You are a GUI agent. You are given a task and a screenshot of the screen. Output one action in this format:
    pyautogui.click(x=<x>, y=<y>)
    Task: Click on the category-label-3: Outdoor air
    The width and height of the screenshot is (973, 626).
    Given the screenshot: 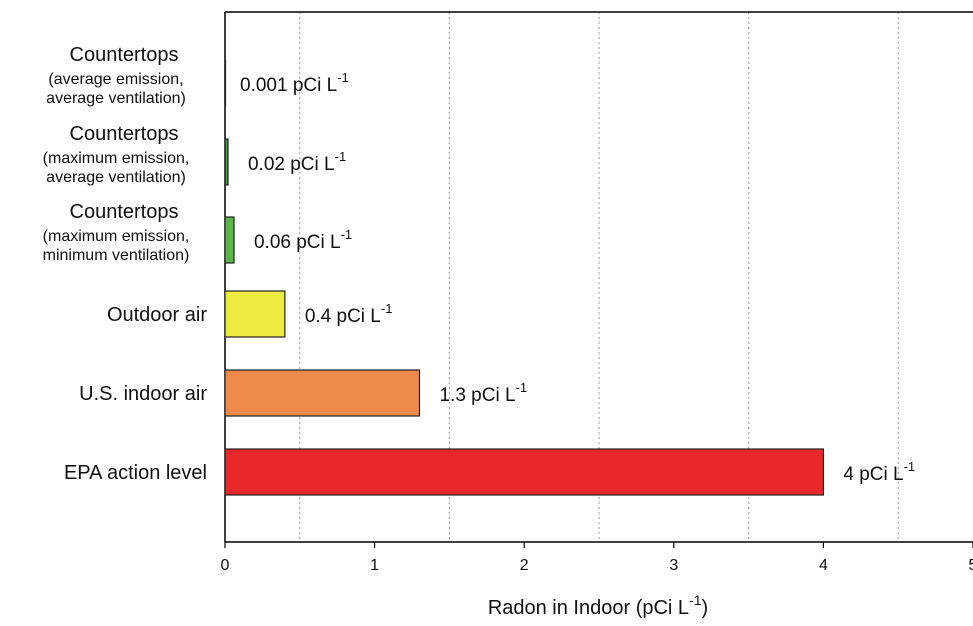 What is the action you would take?
    pyautogui.click(x=157, y=315)
    